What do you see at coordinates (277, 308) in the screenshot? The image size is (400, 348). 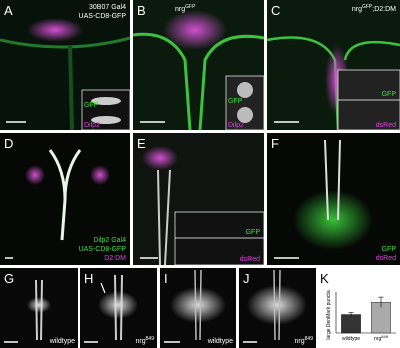 I see `panel-j: J nrg849` at bounding box center [277, 308].